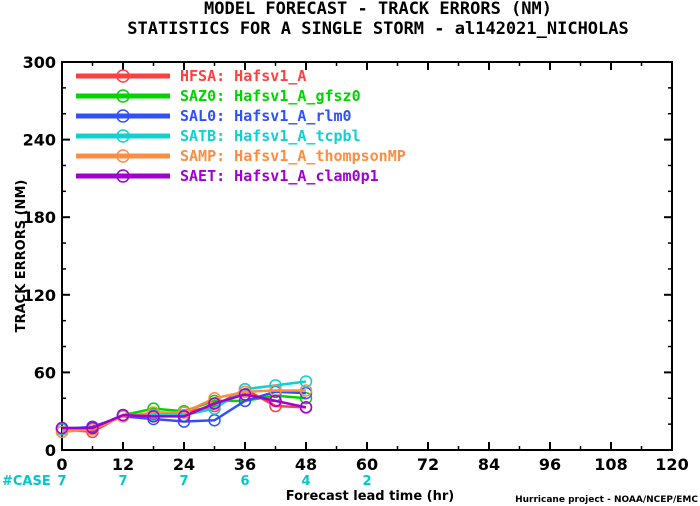 This screenshot has width=700, height=506. What do you see at coordinates (184, 464) in the screenshot?
I see `x-tick-label: 24` at bounding box center [184, 464].